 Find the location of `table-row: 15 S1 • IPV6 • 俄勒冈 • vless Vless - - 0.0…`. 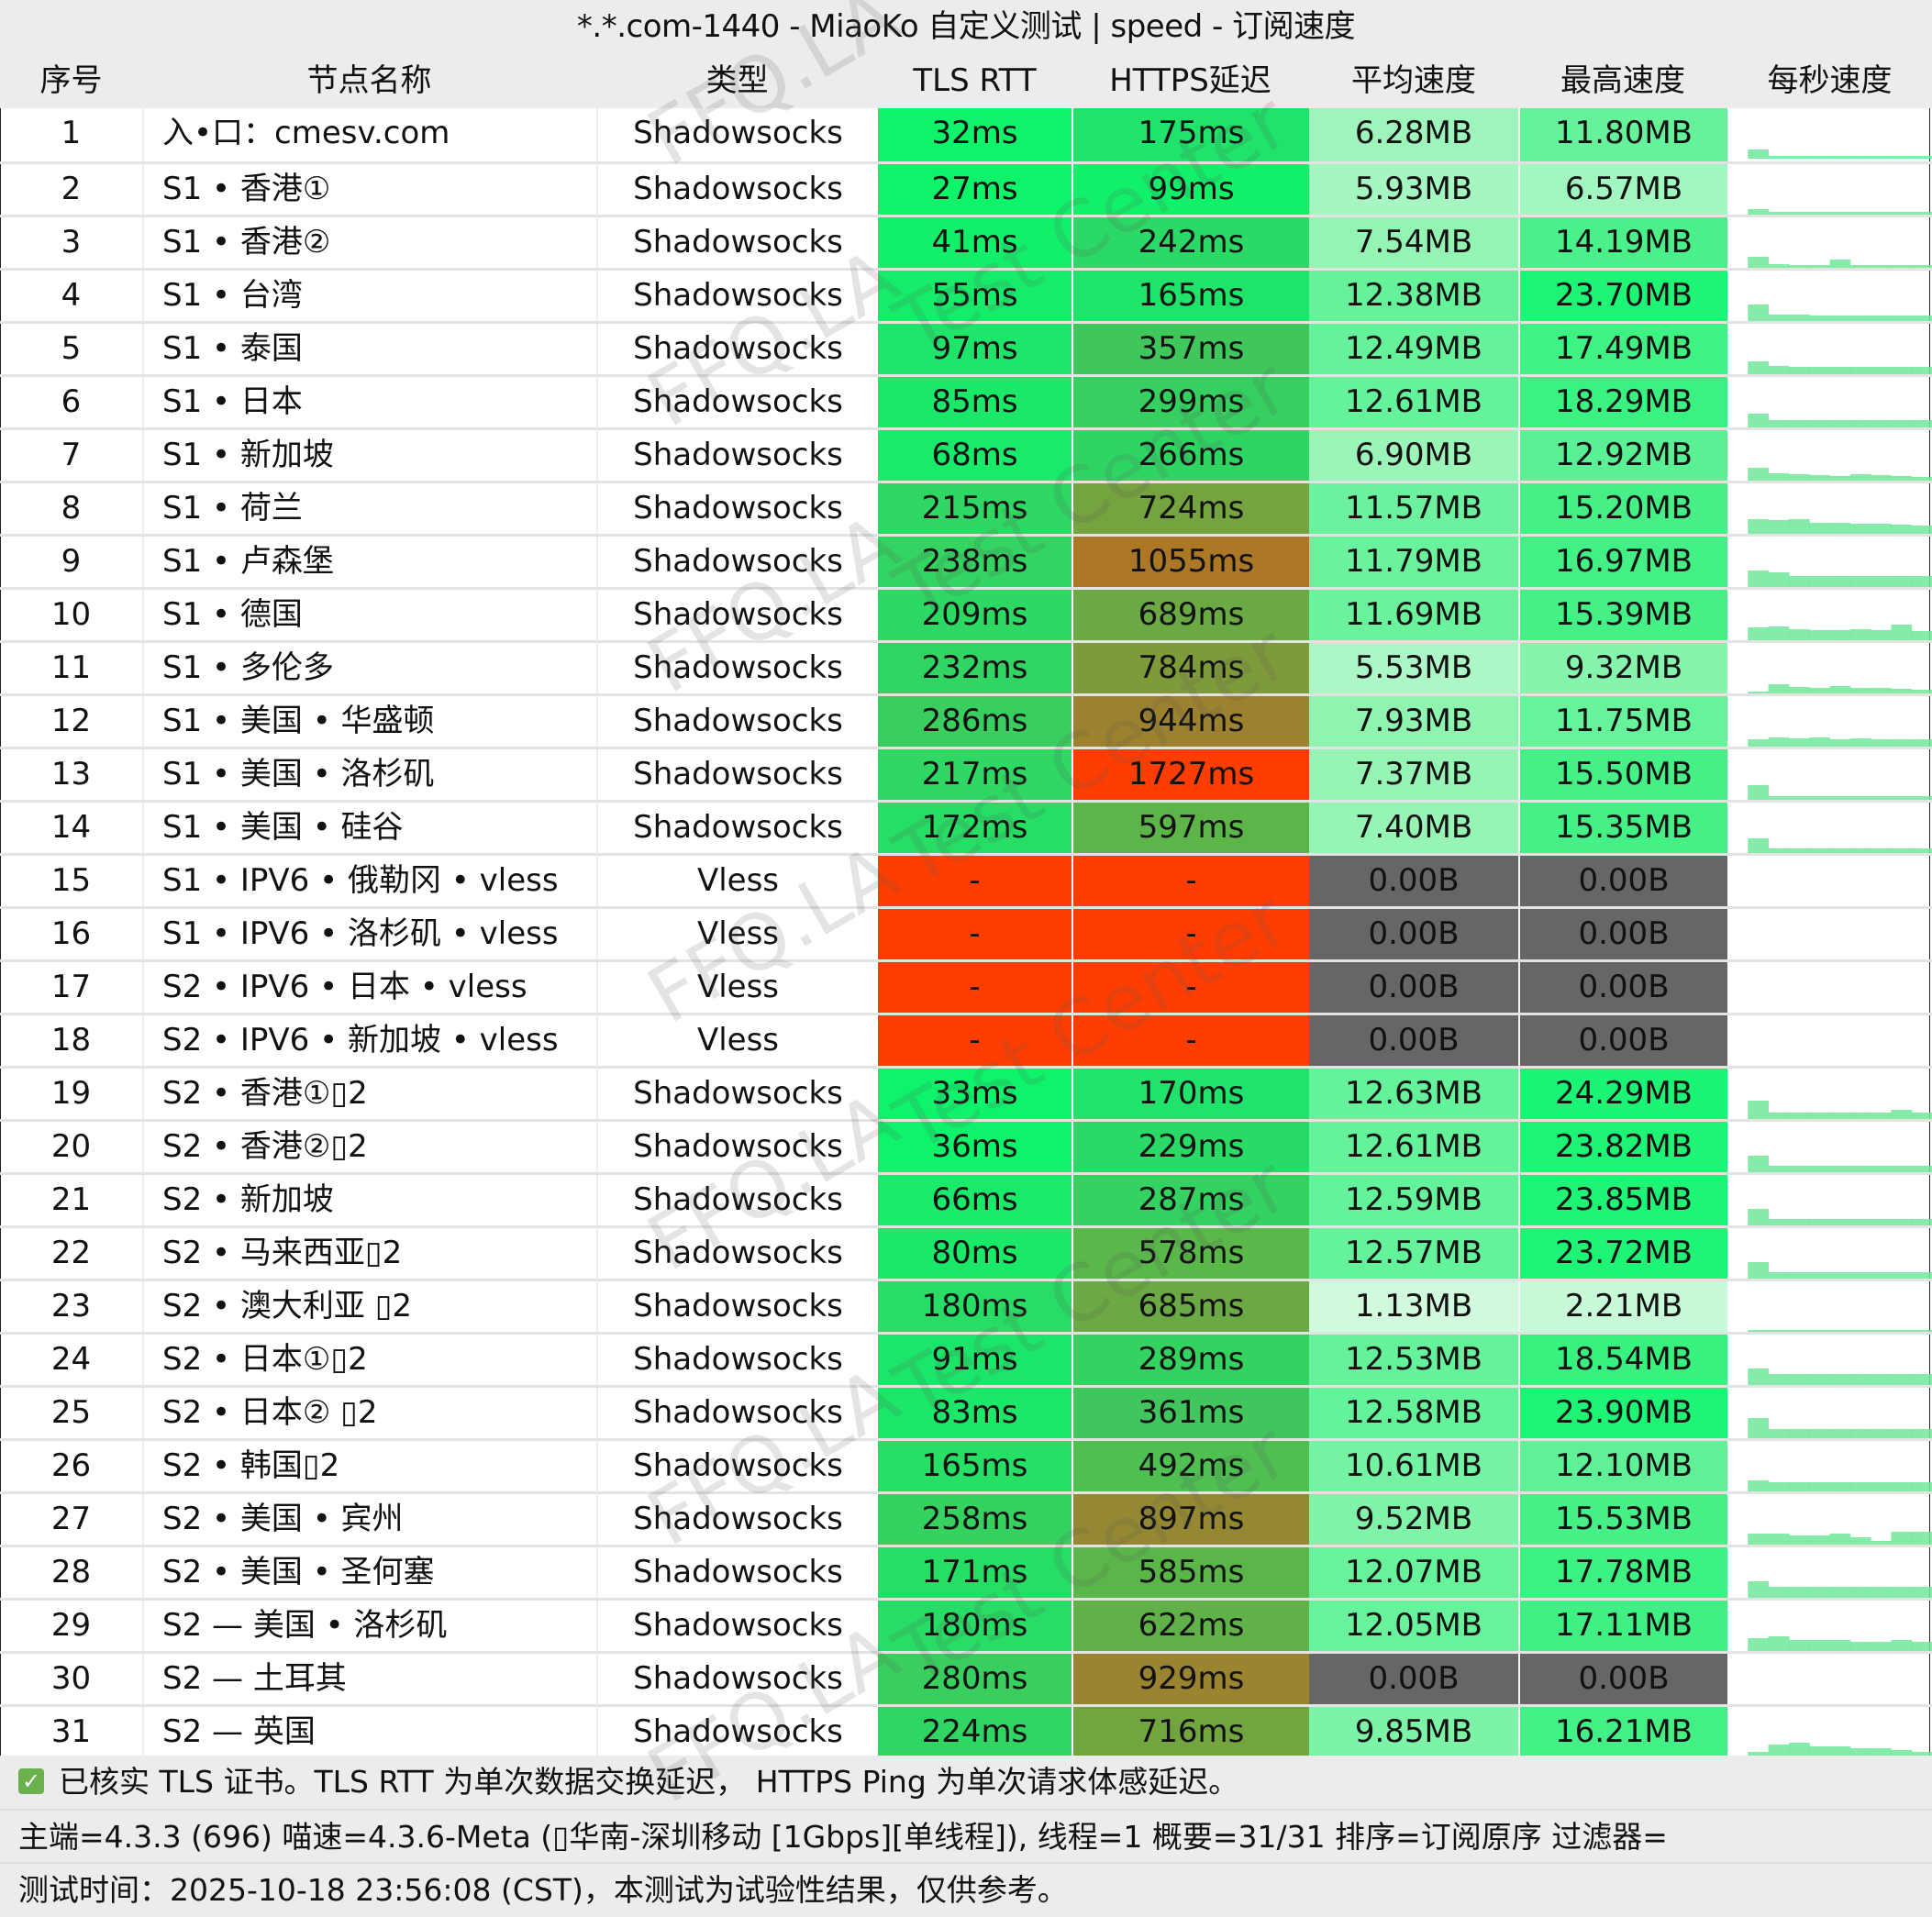

table-row: 15 S1 • IPV6 • 俄勒冈 • vless Vless - - 0.0… is located at coordinates (966, 880).